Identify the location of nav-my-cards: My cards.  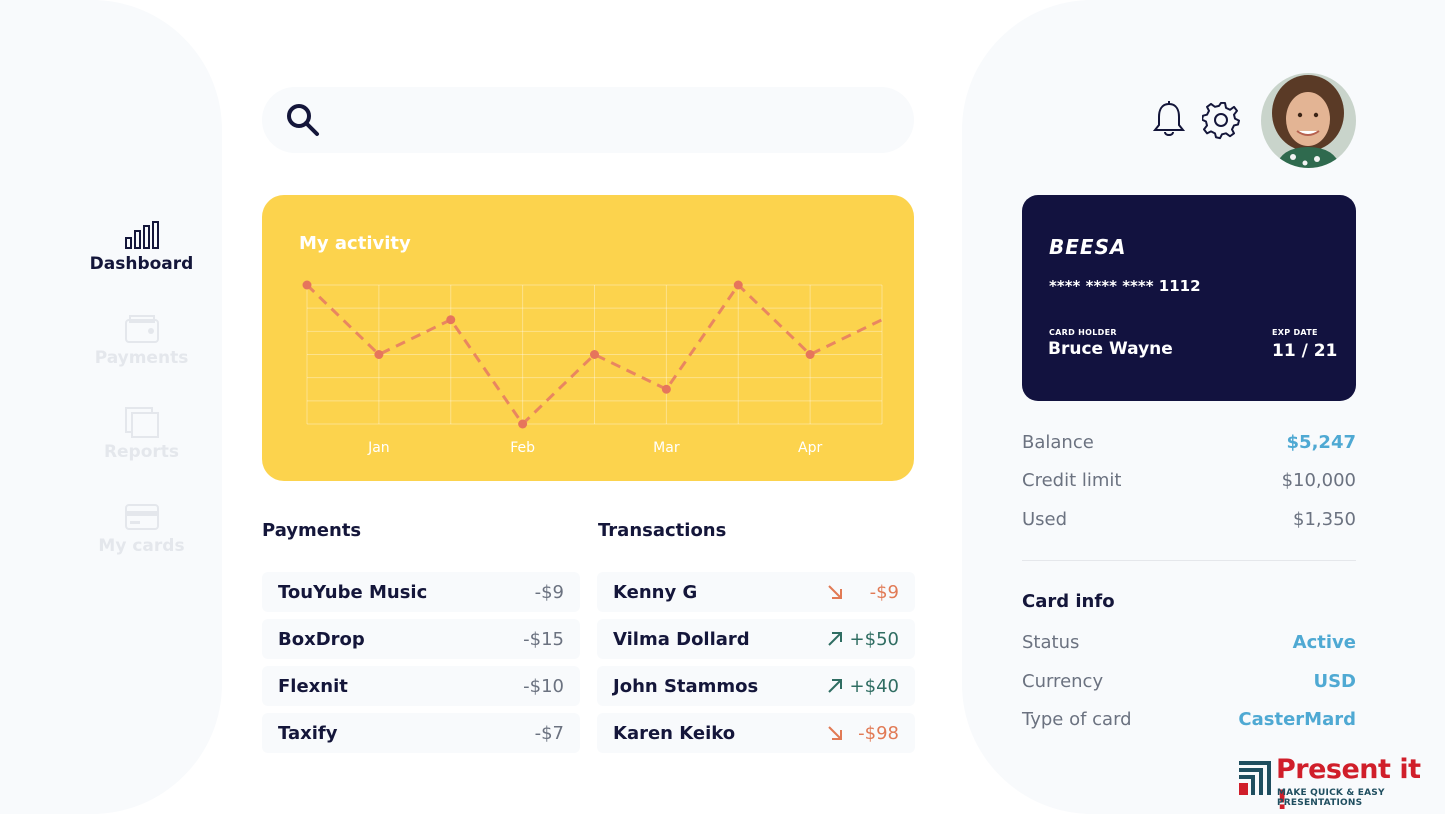
(141, 529).